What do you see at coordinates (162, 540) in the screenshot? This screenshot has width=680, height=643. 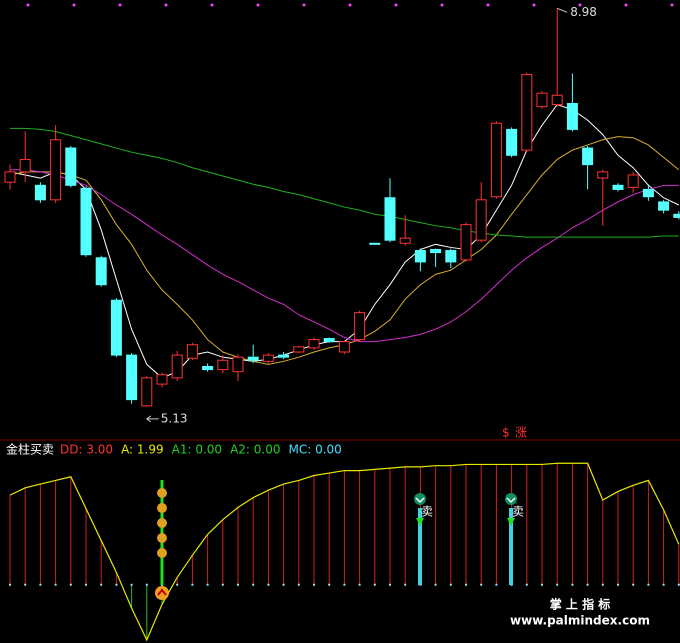 I see `buy-signal` at bounding box center [162, 540].